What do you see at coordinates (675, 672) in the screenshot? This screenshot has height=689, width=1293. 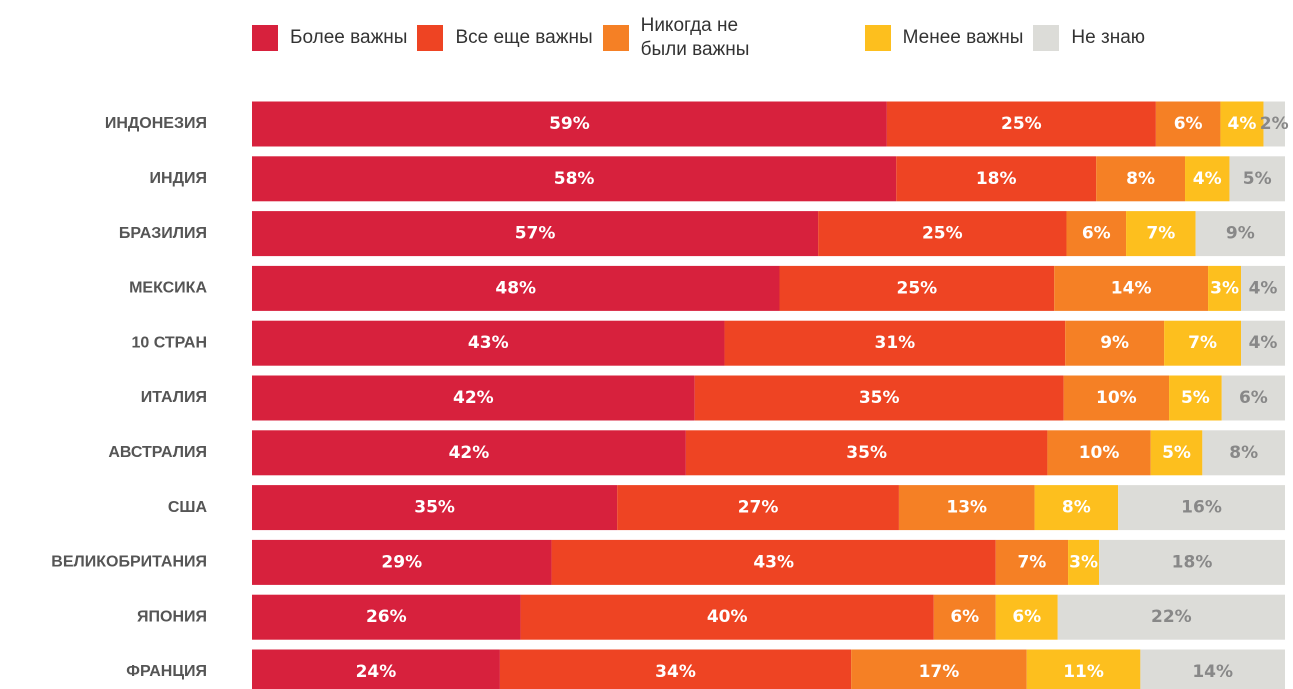 I see `value-label: 34%` at bounding box center [675, 672].